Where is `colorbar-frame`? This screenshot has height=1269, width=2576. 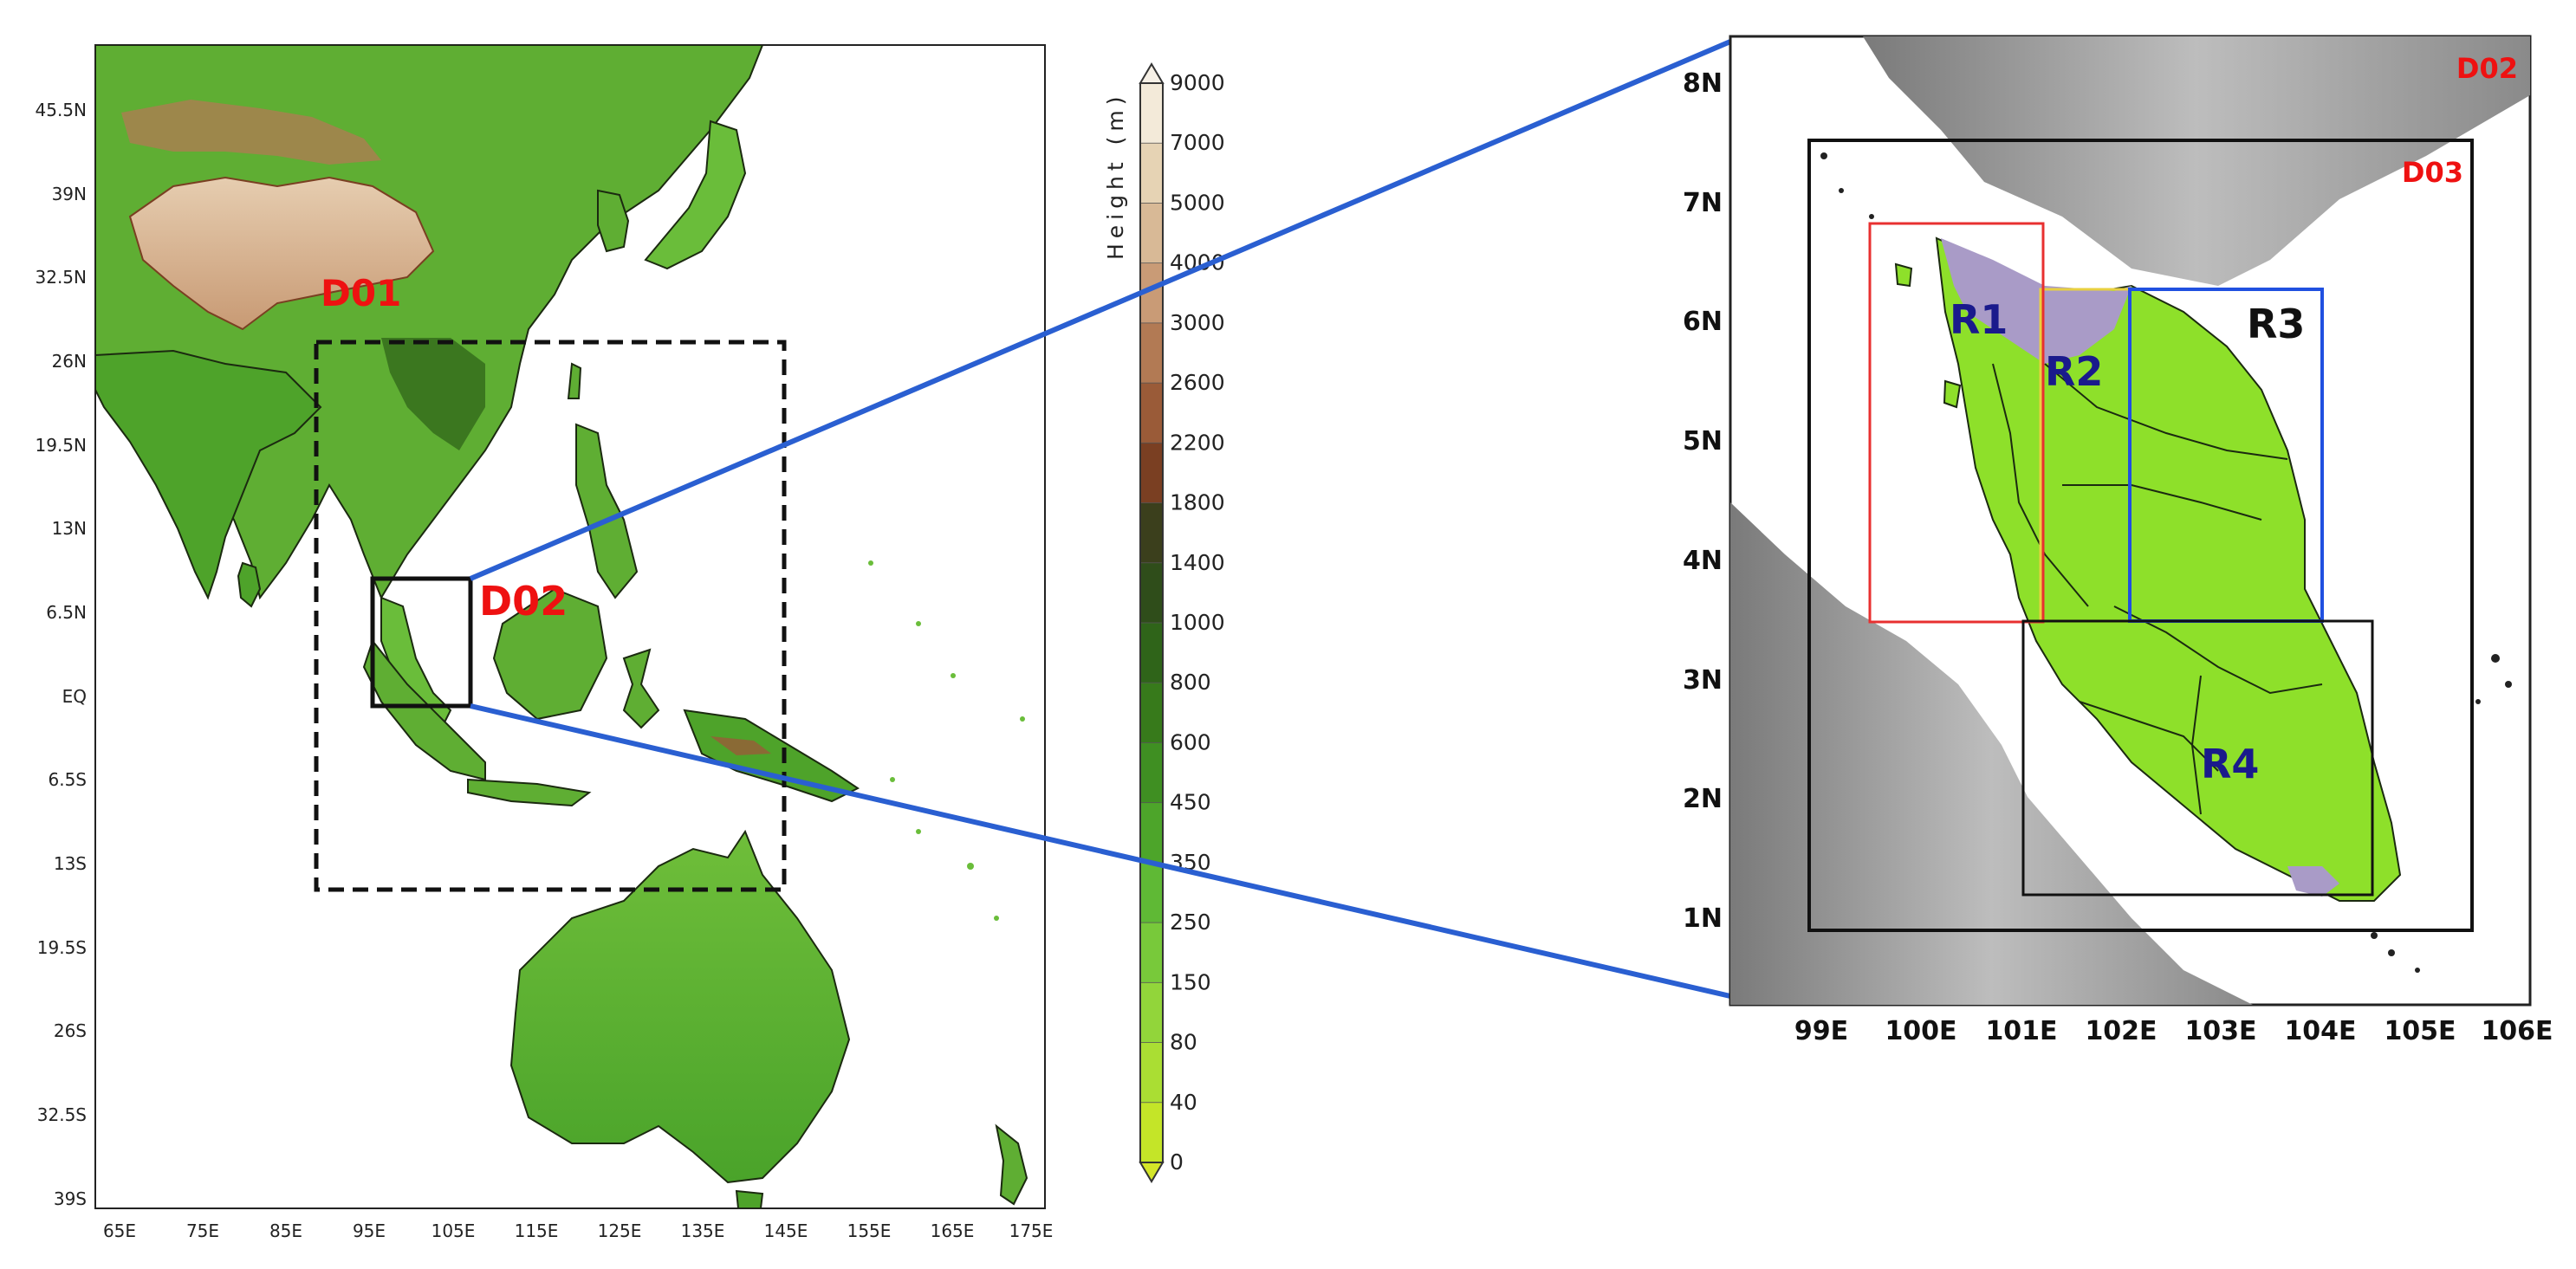
colorbar-frame is located at coordinates (1152, 622).